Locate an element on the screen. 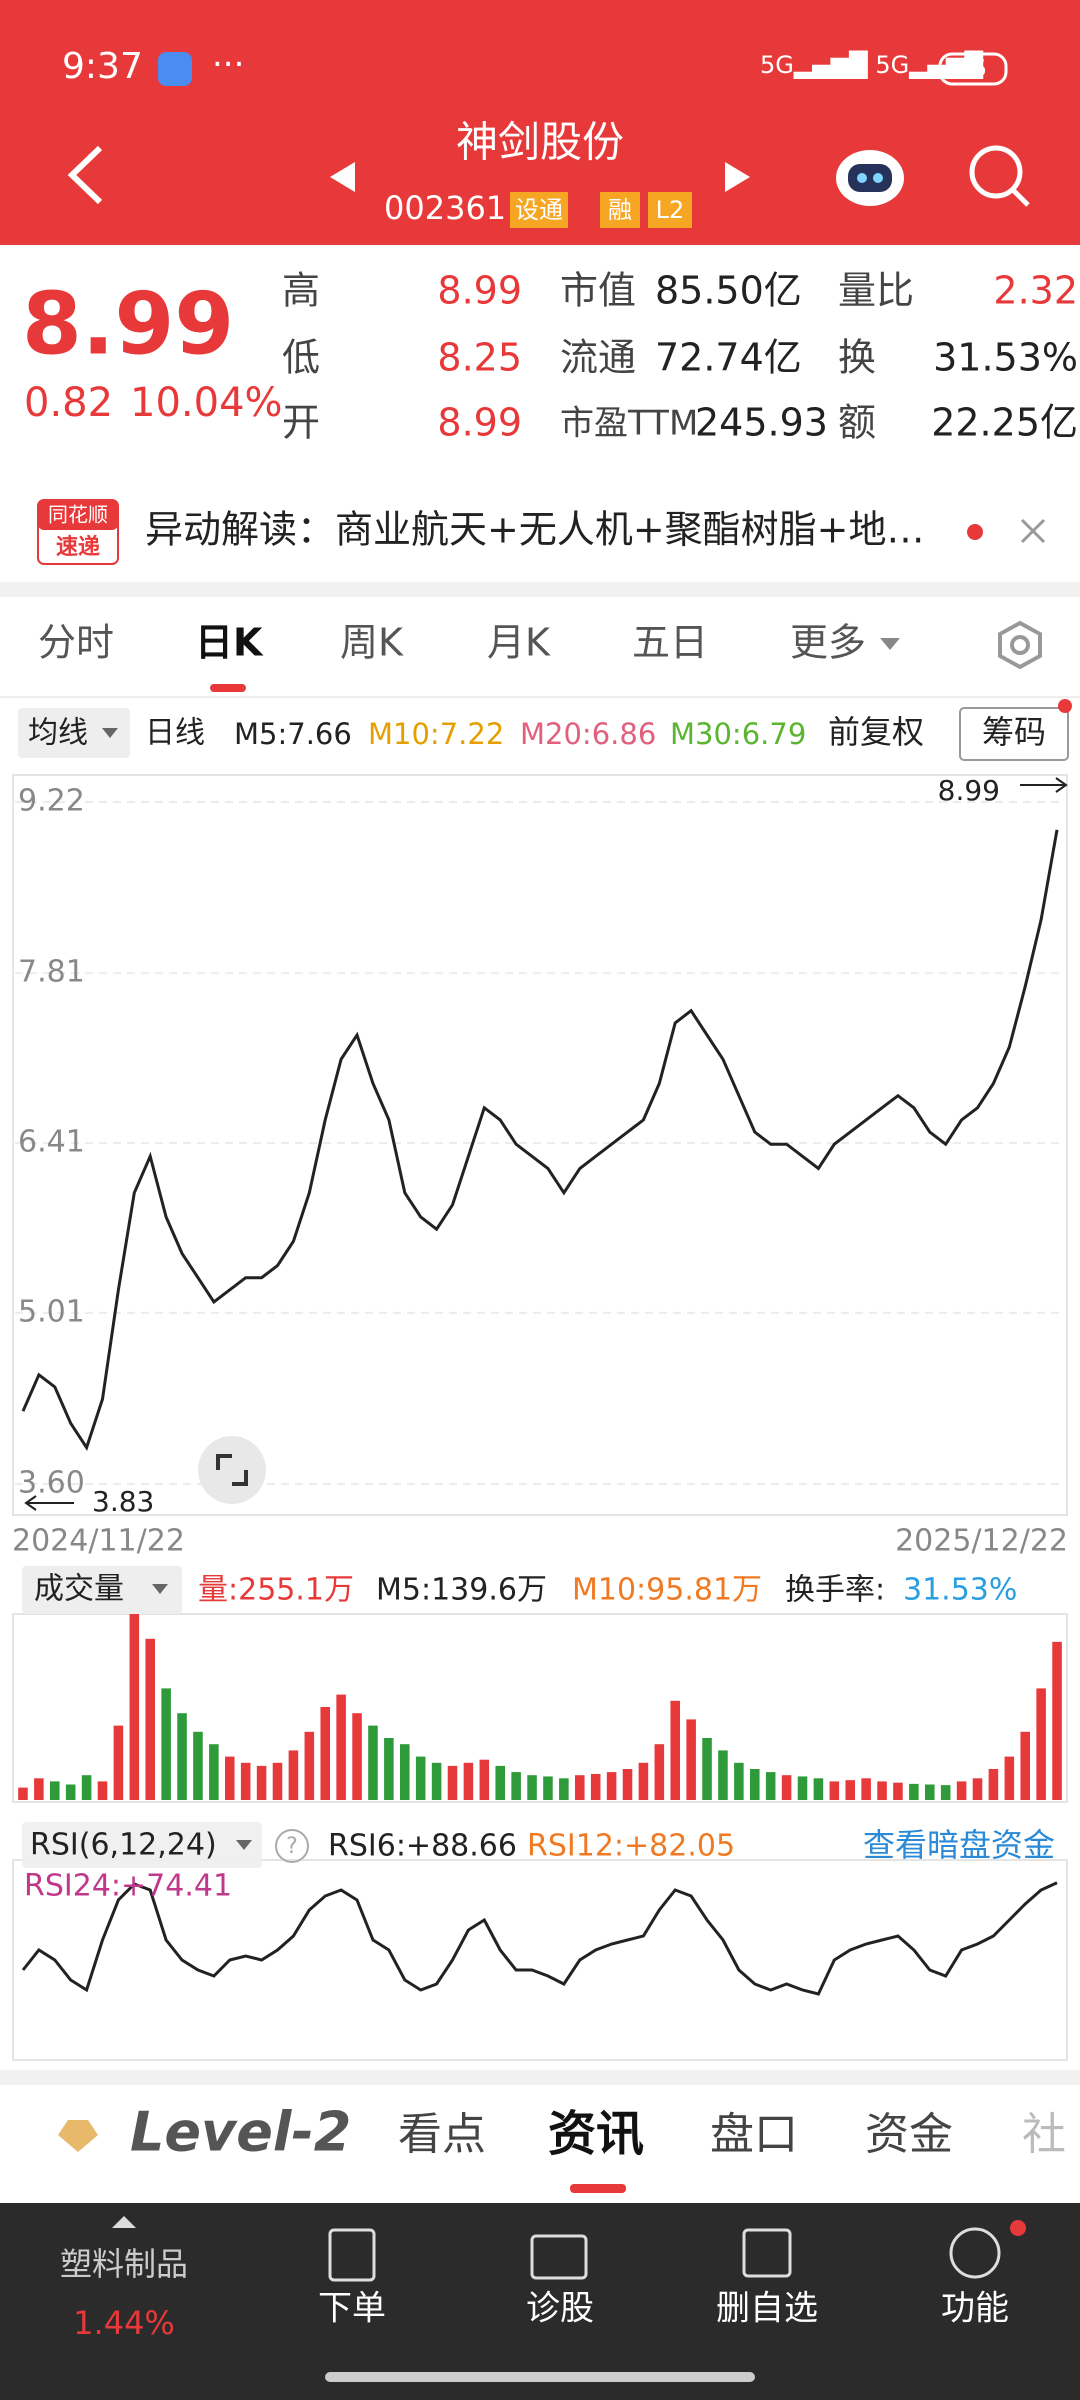  bottom-tab-indicator is located at coordinates (598, 2188).